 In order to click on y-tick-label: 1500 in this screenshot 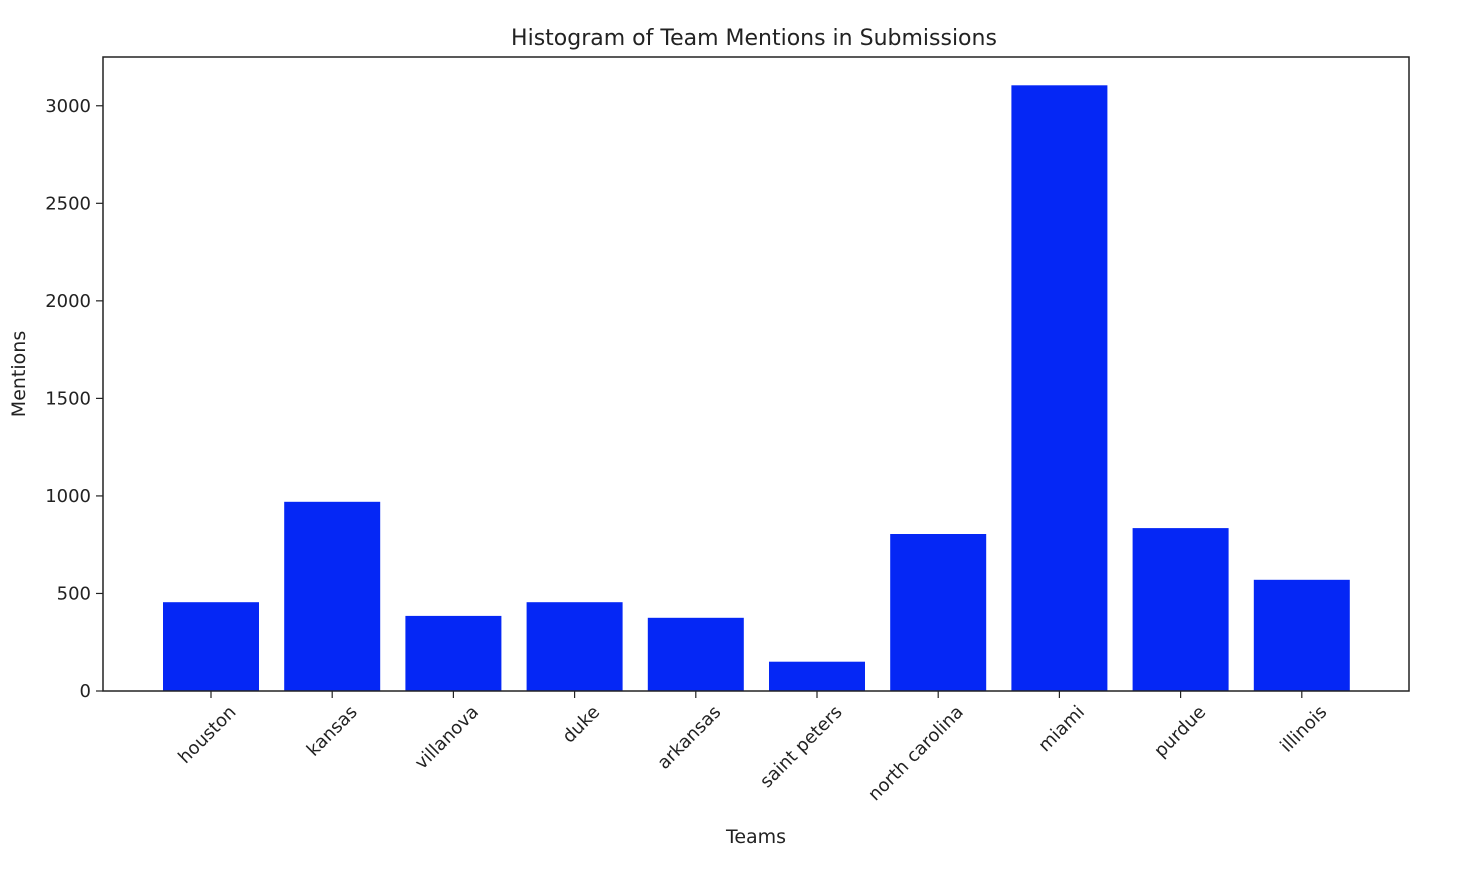, I will do `click(68, 398)`.